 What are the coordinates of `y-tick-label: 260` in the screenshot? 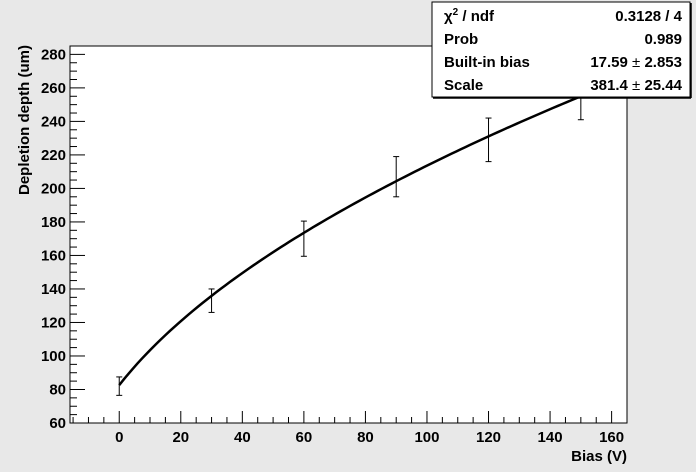 It's located at (53, 88).